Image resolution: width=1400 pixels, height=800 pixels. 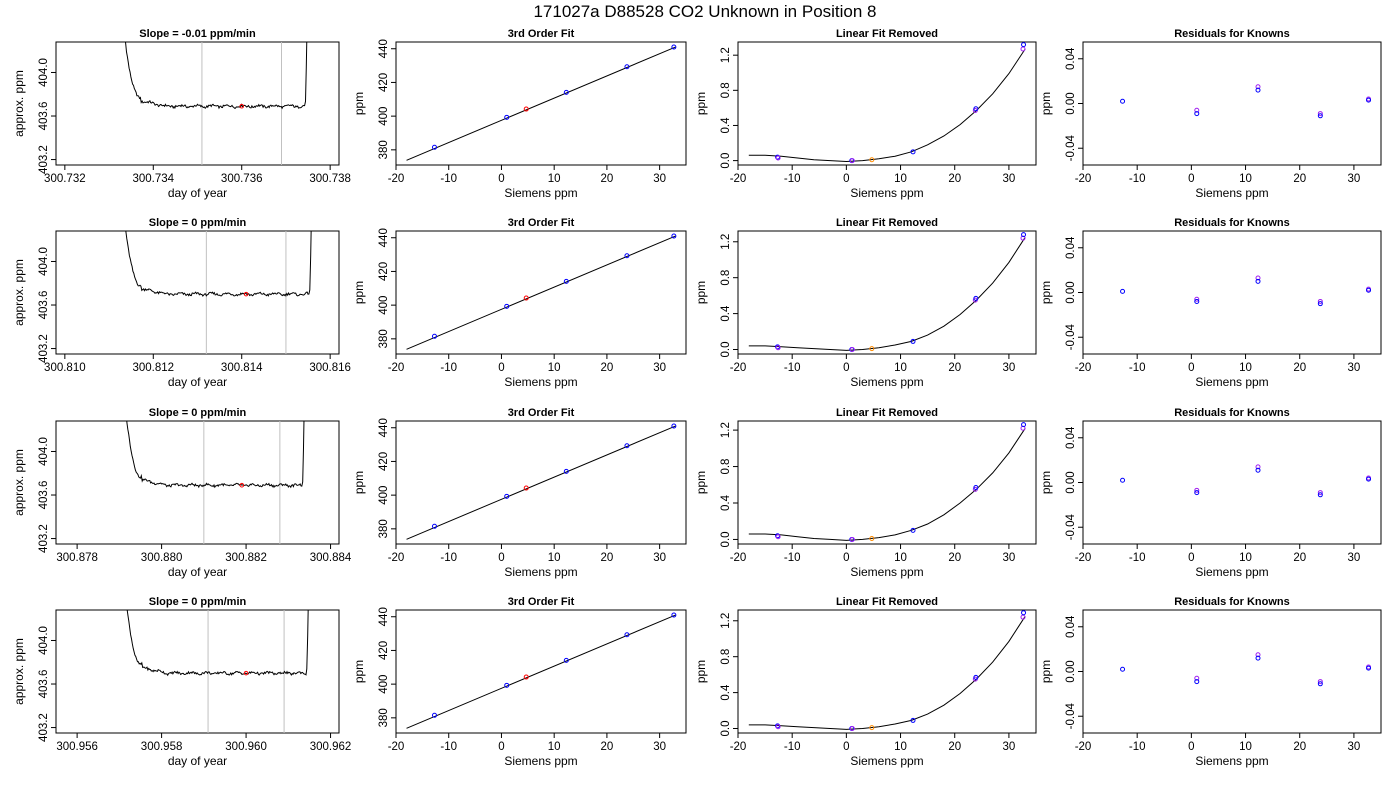 I want to click on figure-title: 171027a D88528 CO2 Unknown in Position 8, so click(x=704, y=11).